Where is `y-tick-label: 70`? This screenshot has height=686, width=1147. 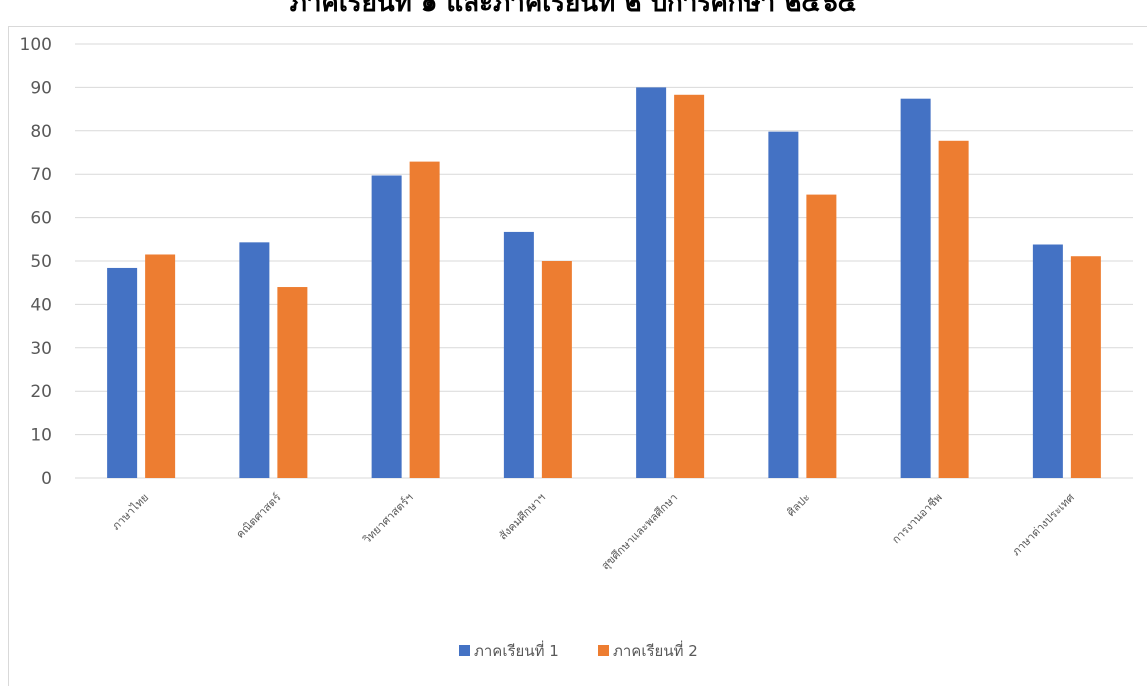
y-tick-label: 70 is located at coordinates (41, 175).